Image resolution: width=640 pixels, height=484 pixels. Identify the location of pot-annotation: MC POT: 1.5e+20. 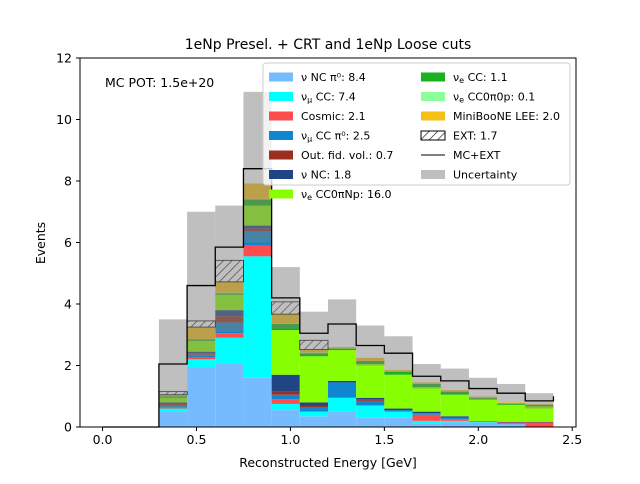
(159, 82).